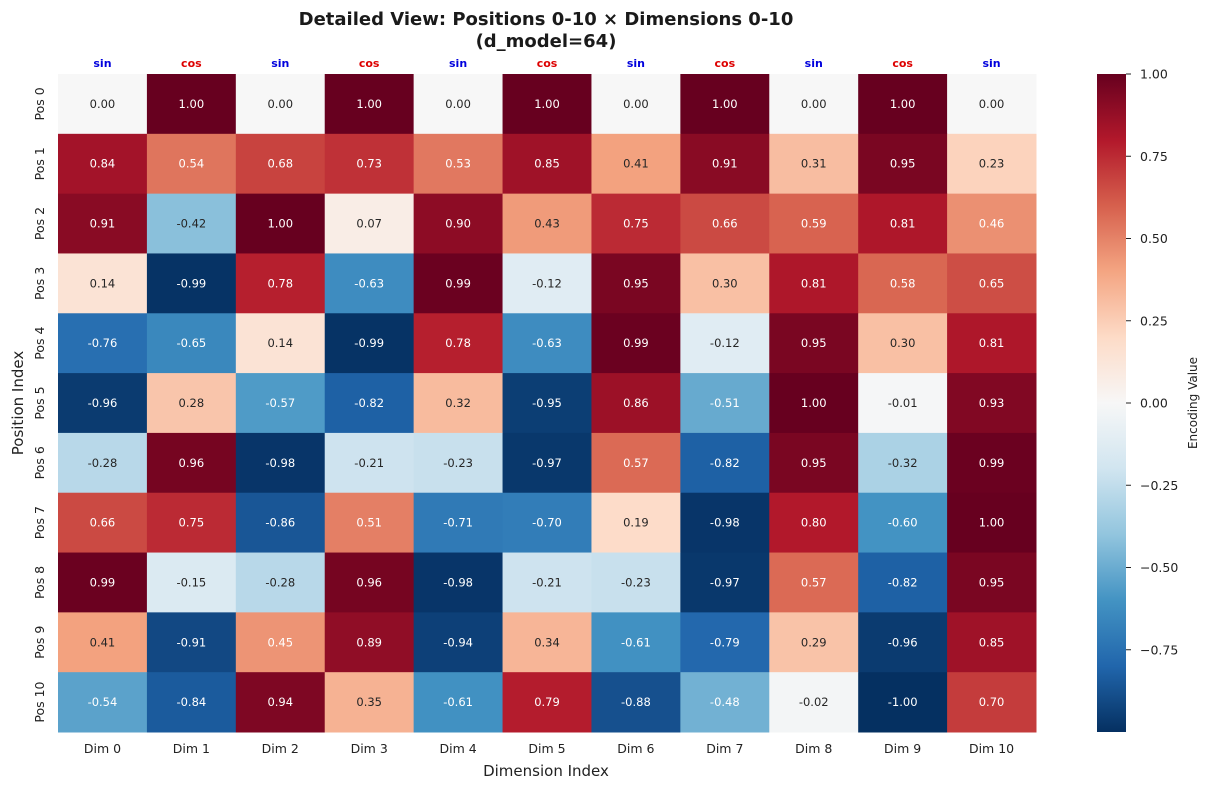  What do you see at coordinates (725, 63) in the screenshot?
I see `trig-function-label: cos` at bounding box center [725, 63].